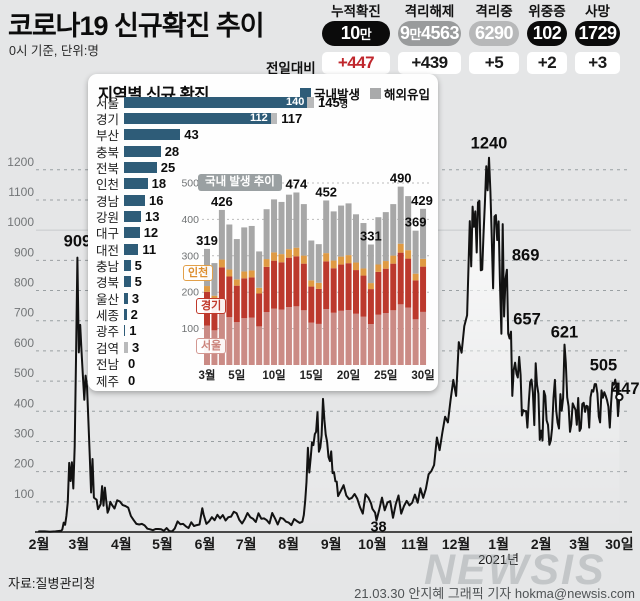 This screenshot has width=640, height=601. Describe the element at coordinates (332, 102) in the screenshot. I see `region-total-label: 145명` at that location.